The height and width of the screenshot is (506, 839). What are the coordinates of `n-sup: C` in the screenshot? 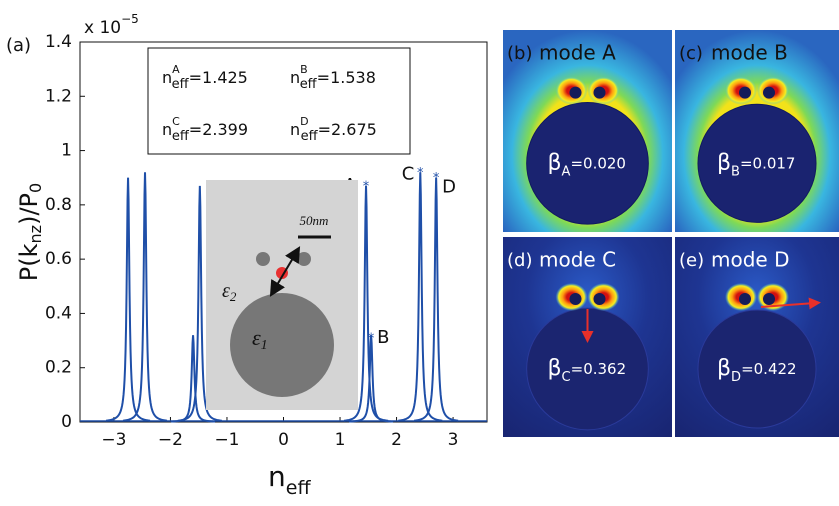 It's located at (176, 121).